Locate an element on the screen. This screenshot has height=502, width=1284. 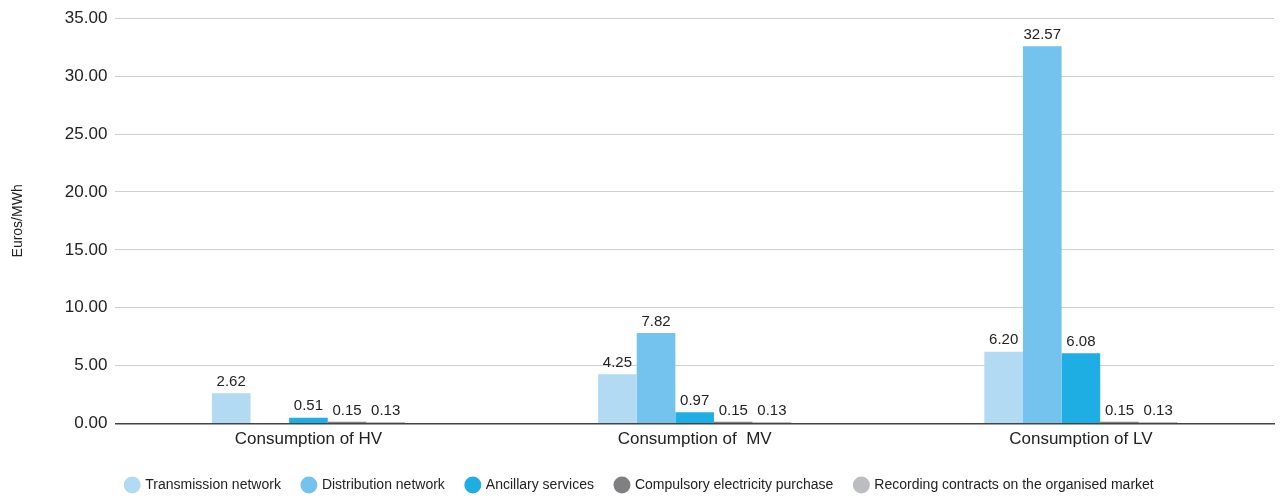
data-label: 6.20 is located at coordinates (1004, 339).